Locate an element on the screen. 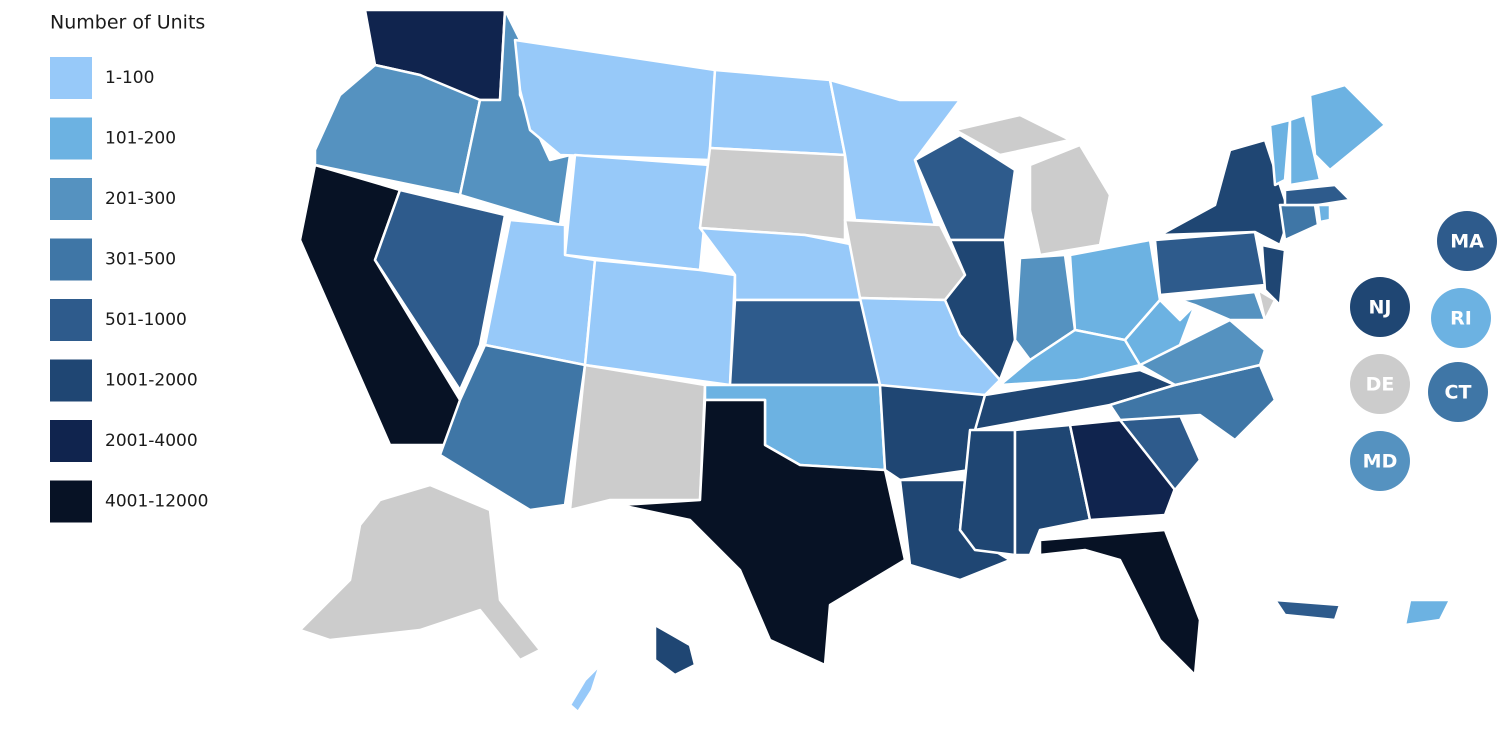 This screenshot has height=746, width=1500. legend-title: Number of Units is located at coordinates (127, 23).